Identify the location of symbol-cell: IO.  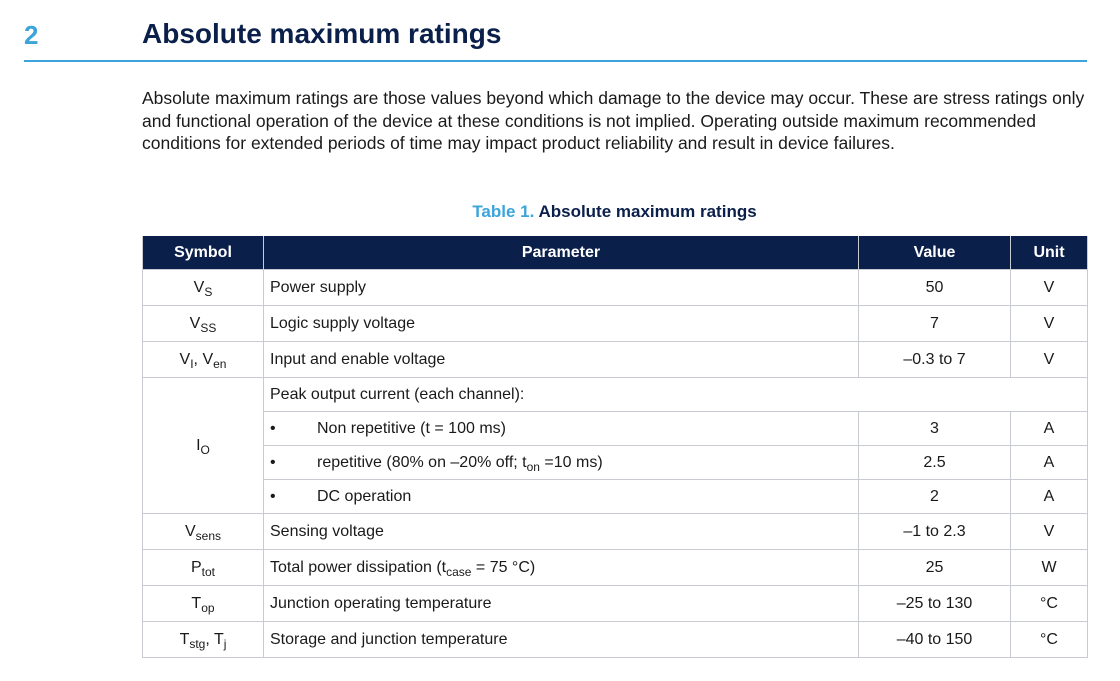
(203, 445).